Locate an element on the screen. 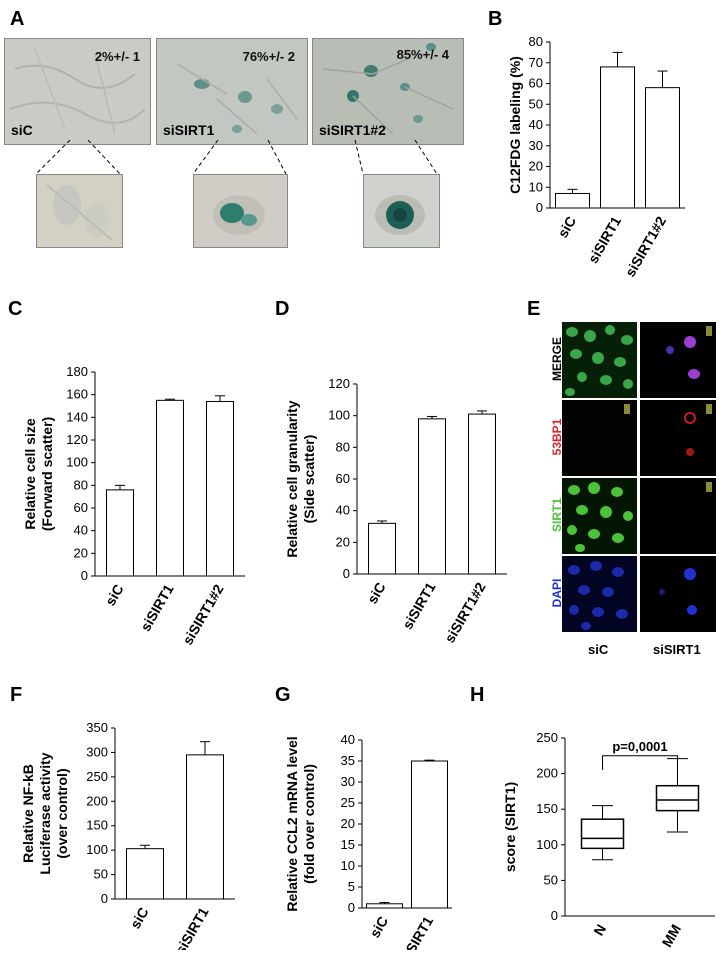 The height and width of the screenshot is (960, 720). x-tick-label: N is located at coordinates (599, 930).